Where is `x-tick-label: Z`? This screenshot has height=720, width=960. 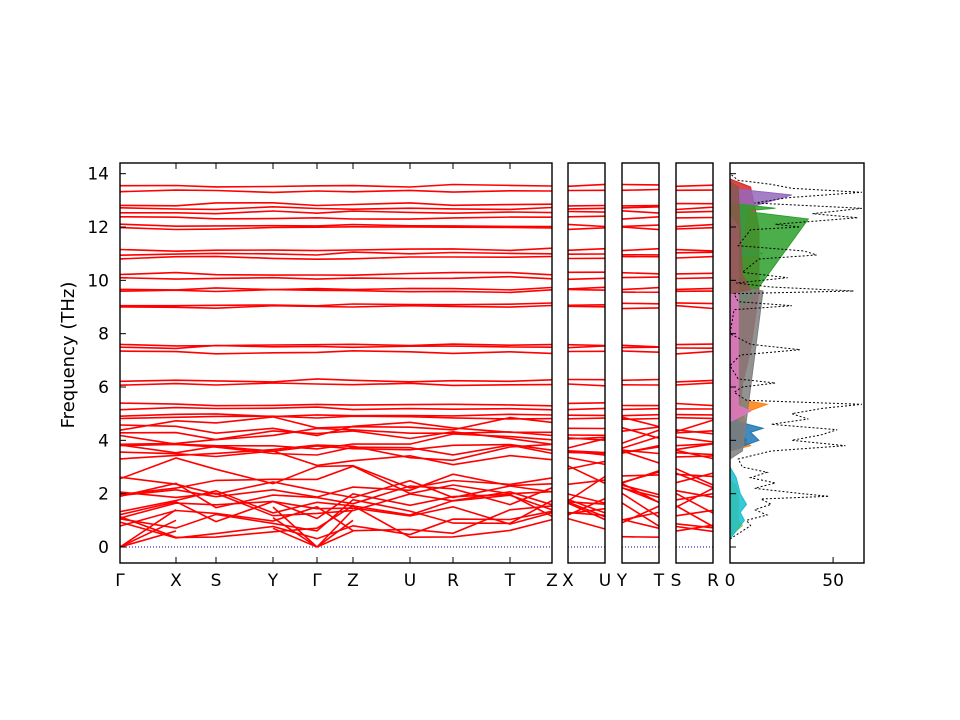 x-tick-label: Z is located at coordinates (552, 581).